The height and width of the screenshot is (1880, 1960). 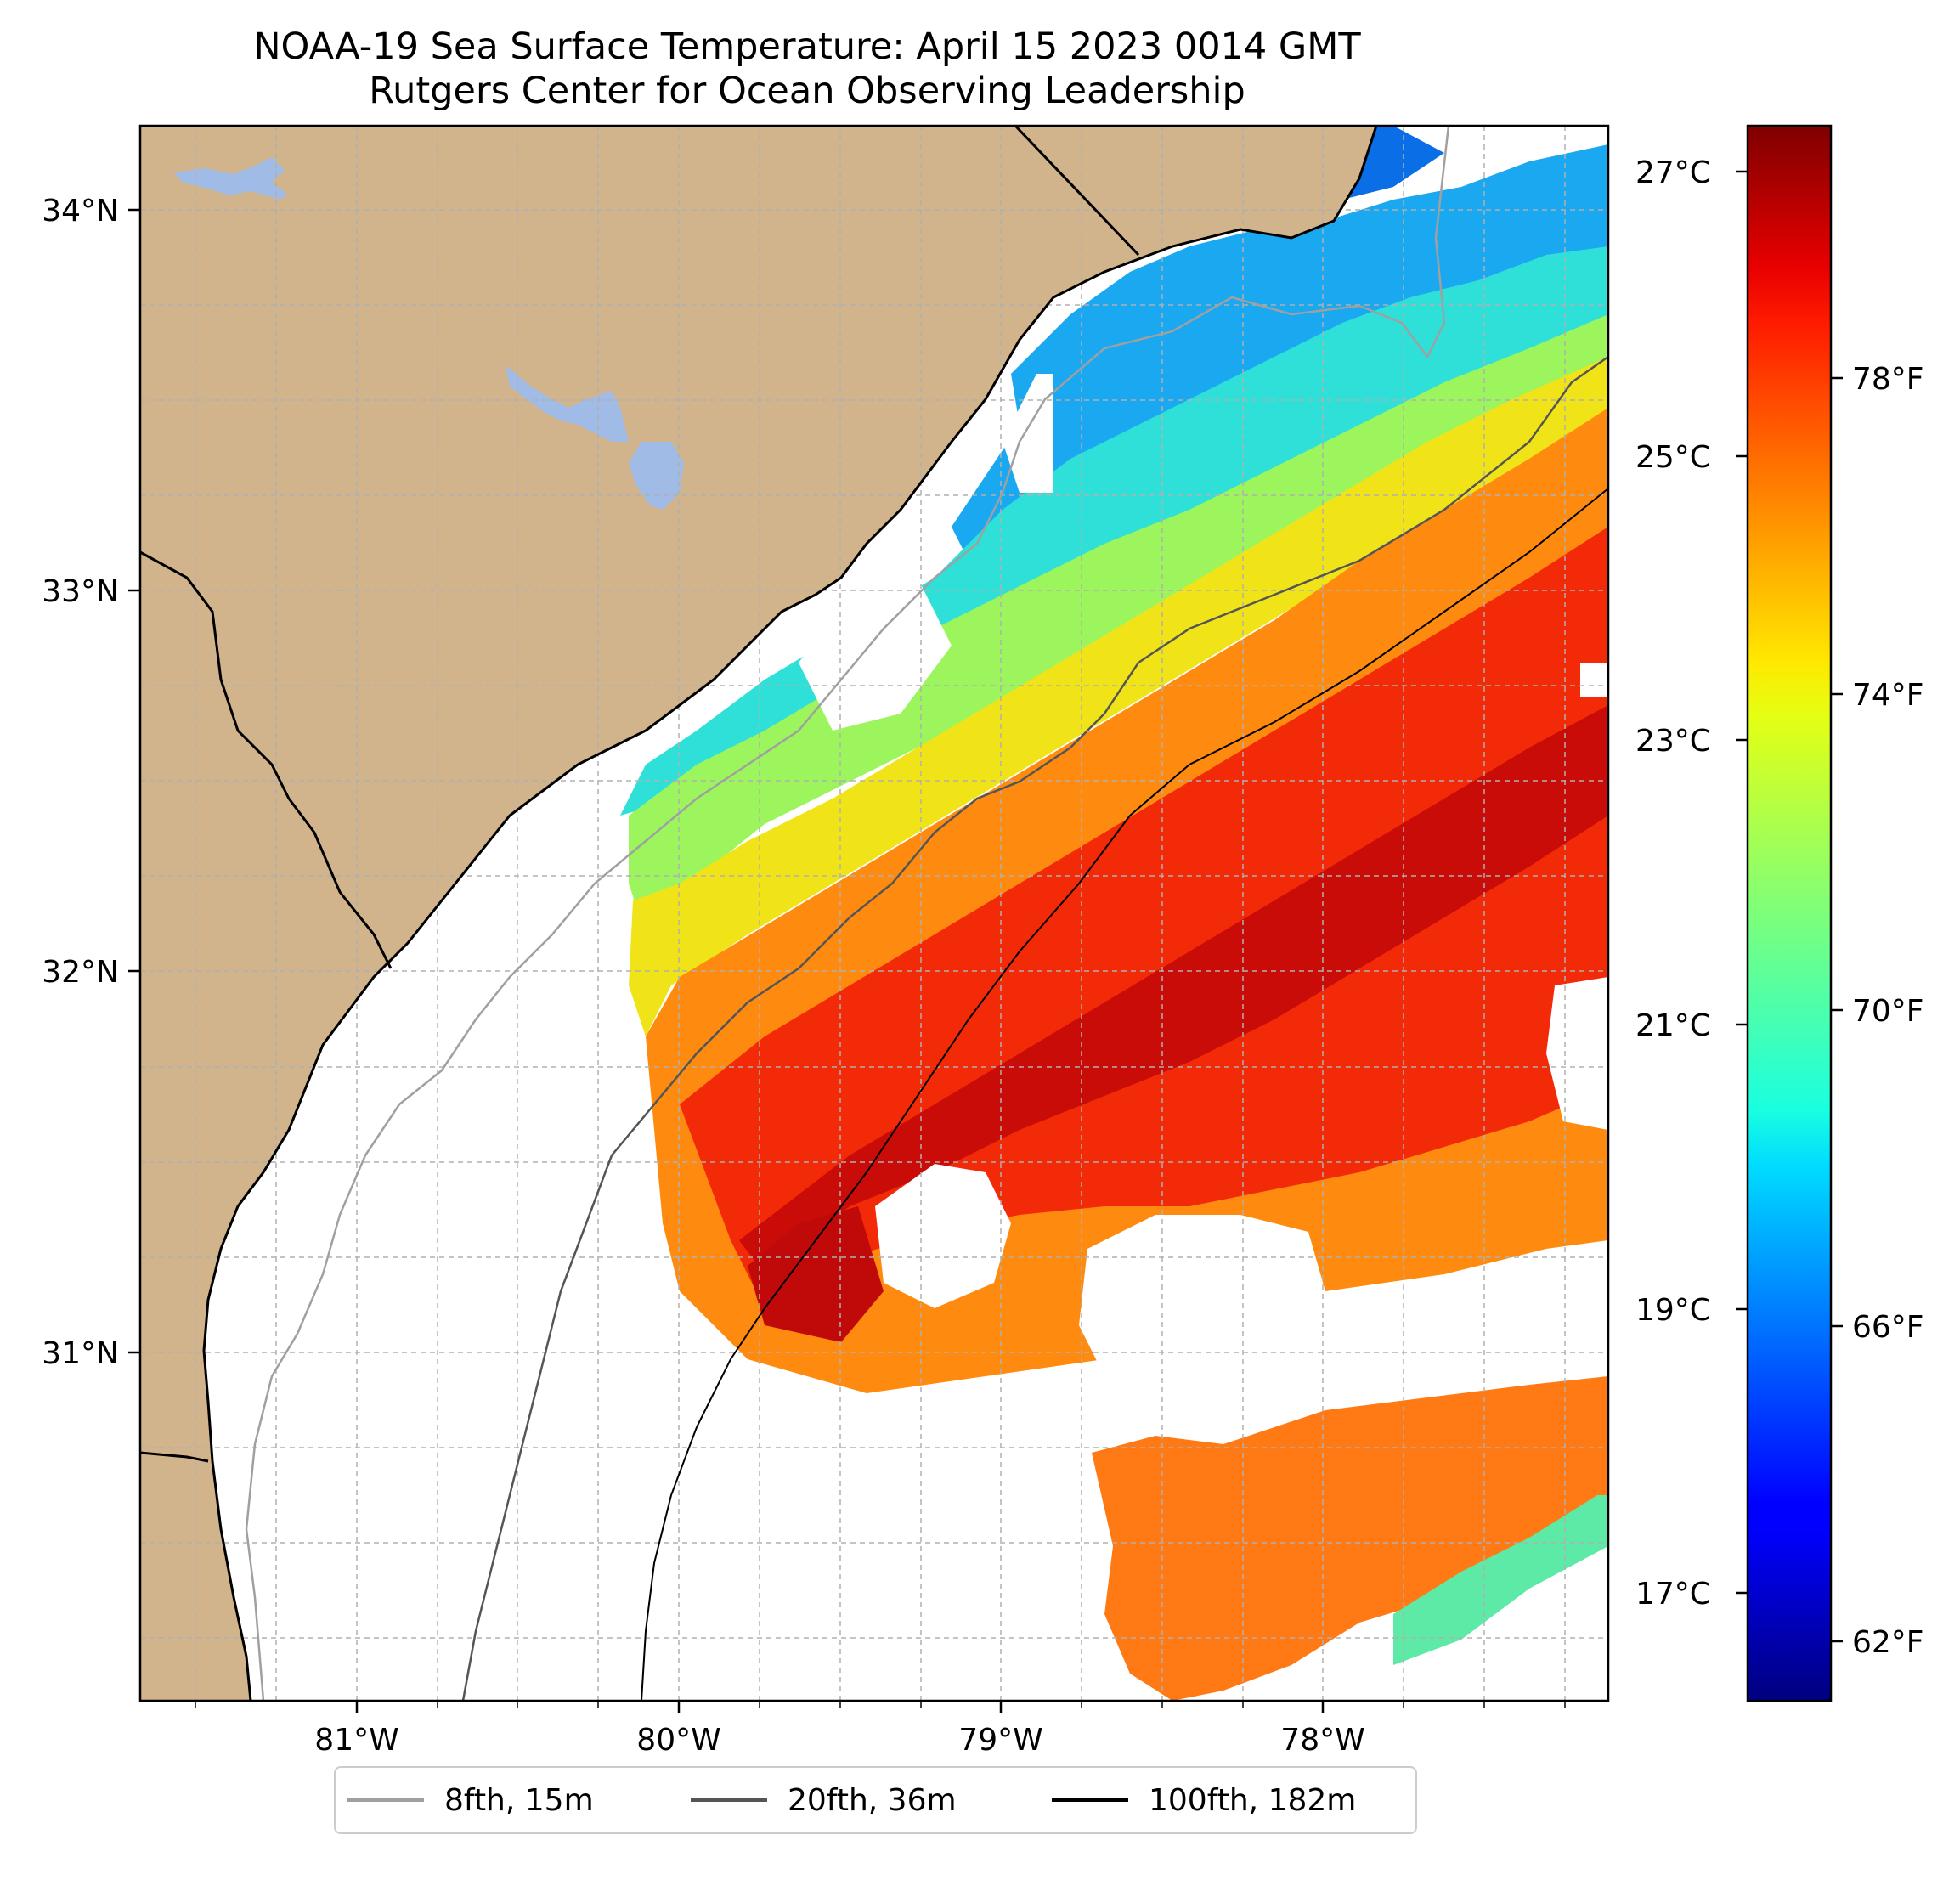 I want to click on sst-south-cyan-edge, so click(x=1500, y=1580).